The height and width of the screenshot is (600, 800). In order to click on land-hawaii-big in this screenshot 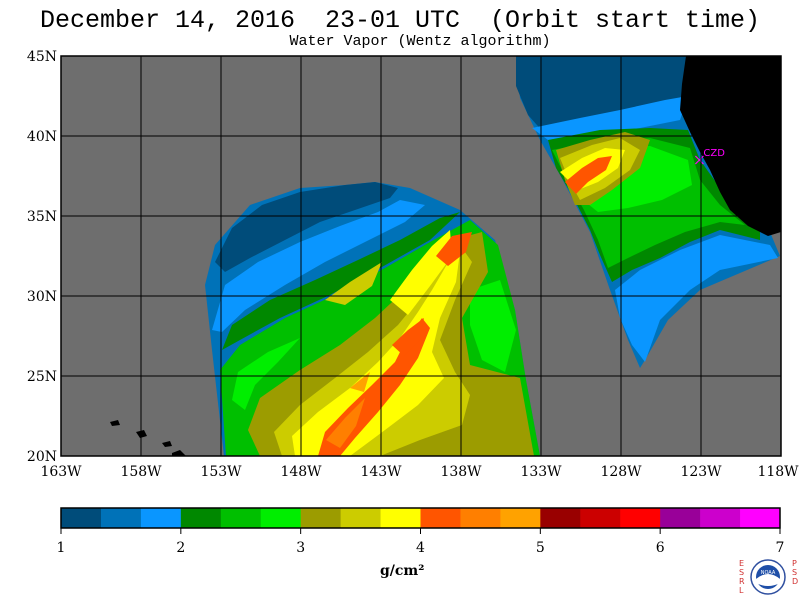, I will do `click(179, 453)`.